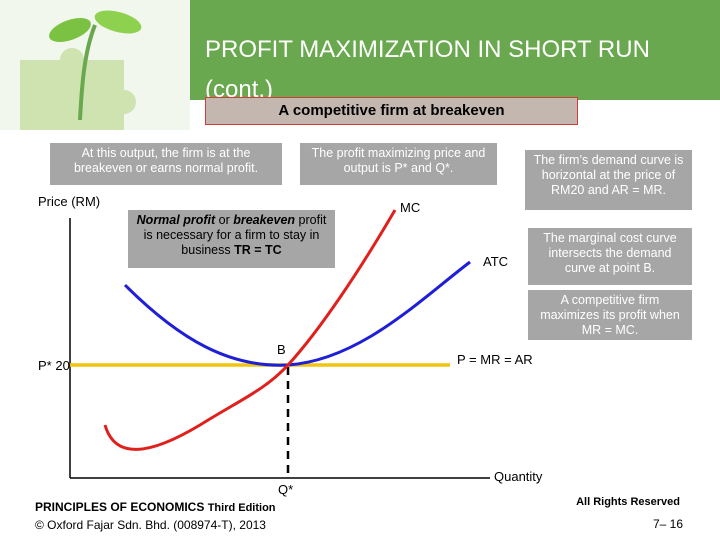 This screenshot has height=540, width=720. I want to click on demand-label: P = MR = AR, so click(495, 359).